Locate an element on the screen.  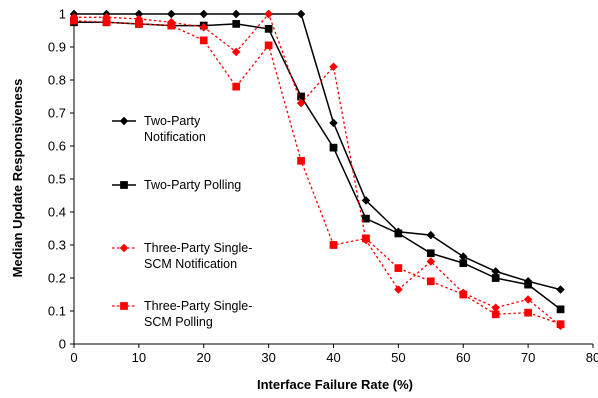
y-tick-label: 0 is located at coordinates (62, 344).